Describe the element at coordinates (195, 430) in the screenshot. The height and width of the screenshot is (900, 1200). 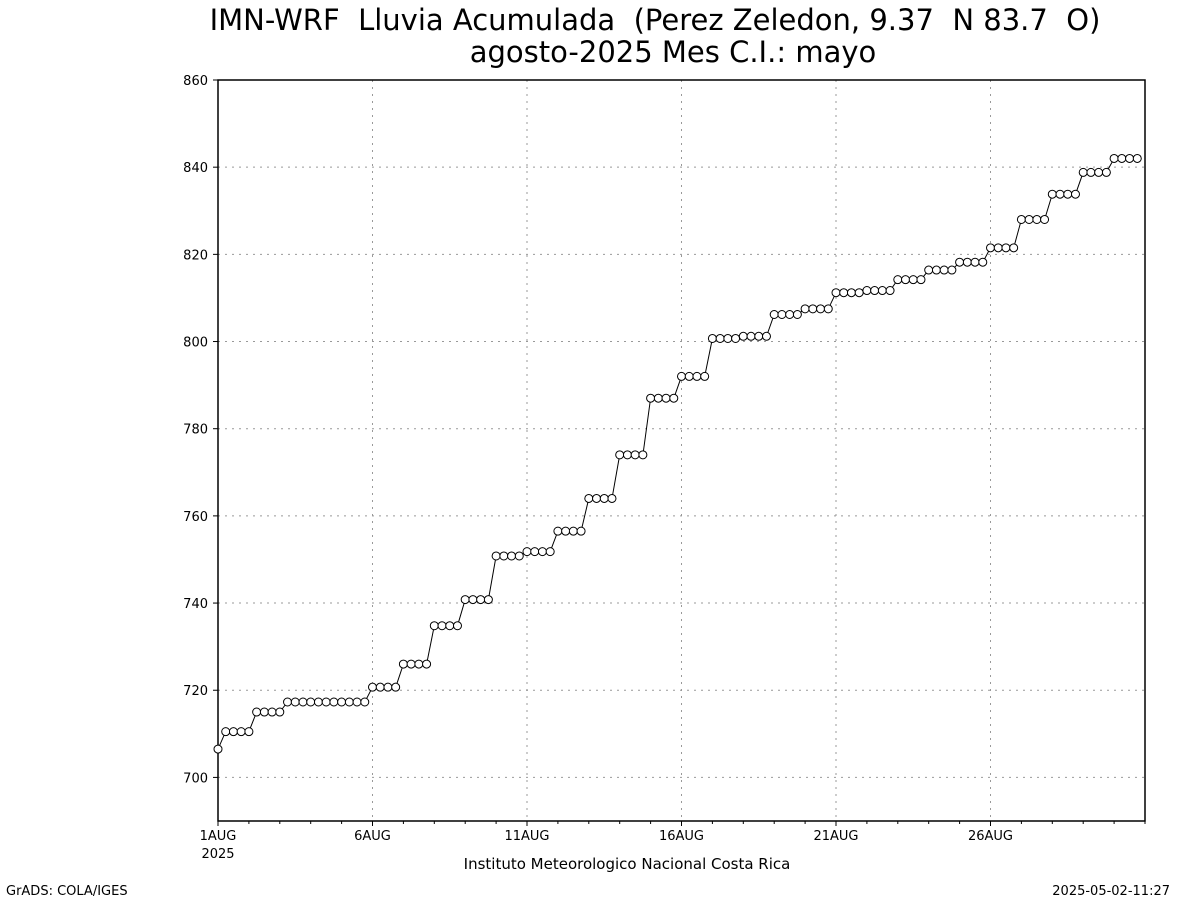
I see `y-tick-label: 780` at that location.